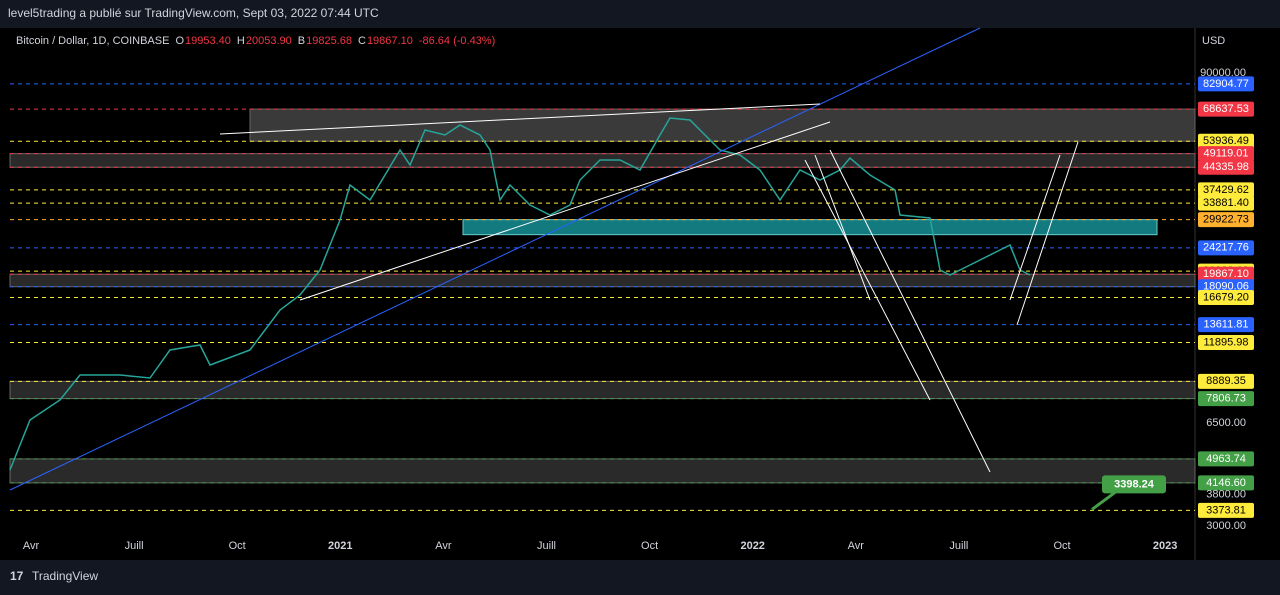 The width and height of the screenshot is (1280, 595). Describe the element at coordinates (17, 576) in the screenshot. I see `logo: 17` at that location.